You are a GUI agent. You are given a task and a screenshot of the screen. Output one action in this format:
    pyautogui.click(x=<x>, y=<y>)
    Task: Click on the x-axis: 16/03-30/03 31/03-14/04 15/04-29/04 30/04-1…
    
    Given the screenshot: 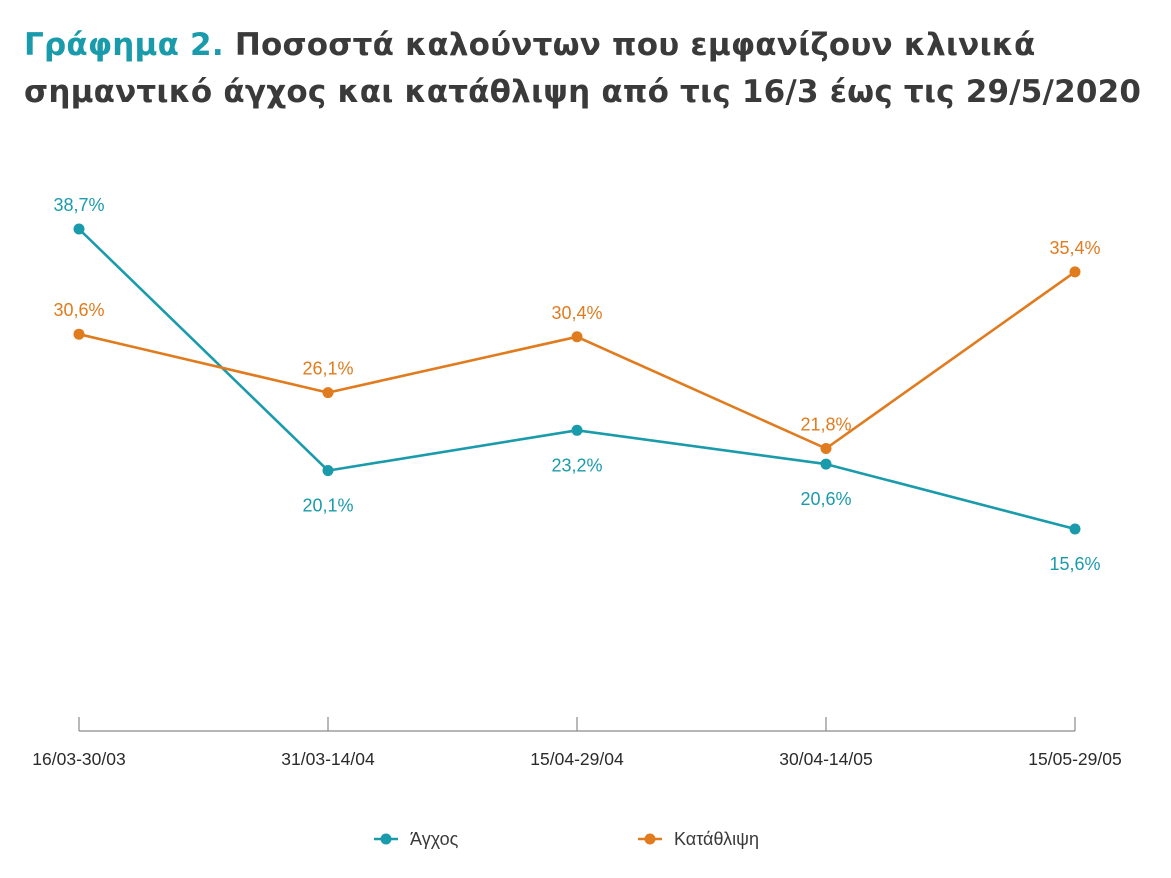 What is the action you would take?
    pyautogui.click(x=577, y=743)
    